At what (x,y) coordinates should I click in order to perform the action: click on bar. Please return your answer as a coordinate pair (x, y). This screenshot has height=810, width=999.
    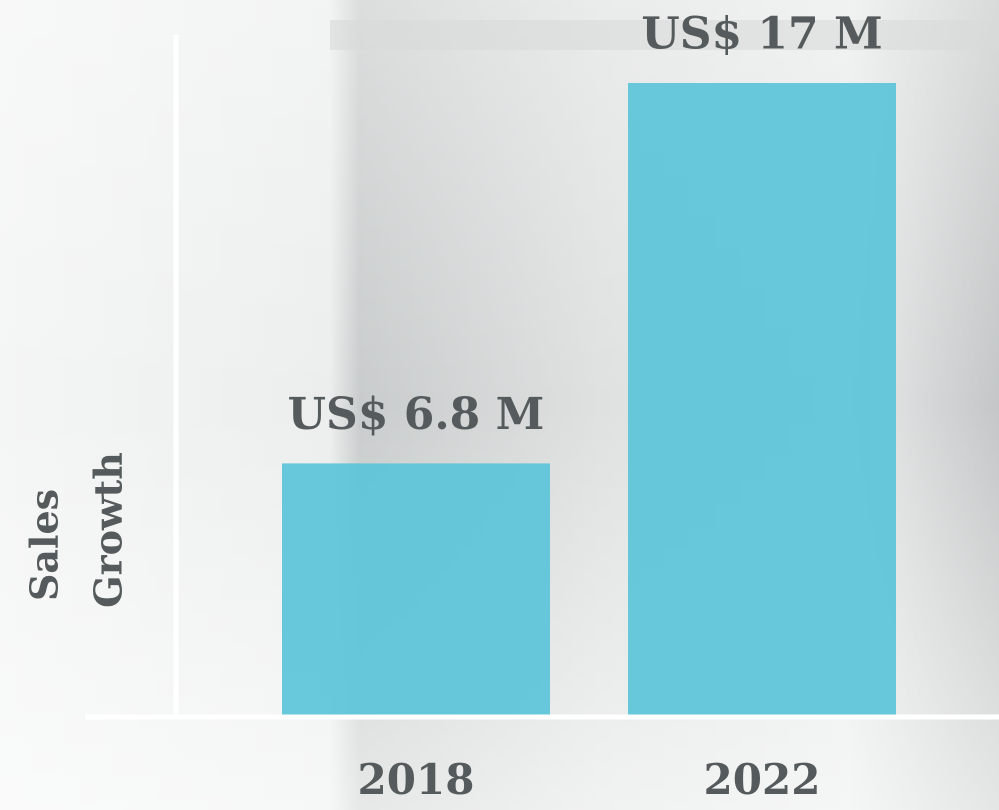
    Looking at the image, I should click on (416, 590).